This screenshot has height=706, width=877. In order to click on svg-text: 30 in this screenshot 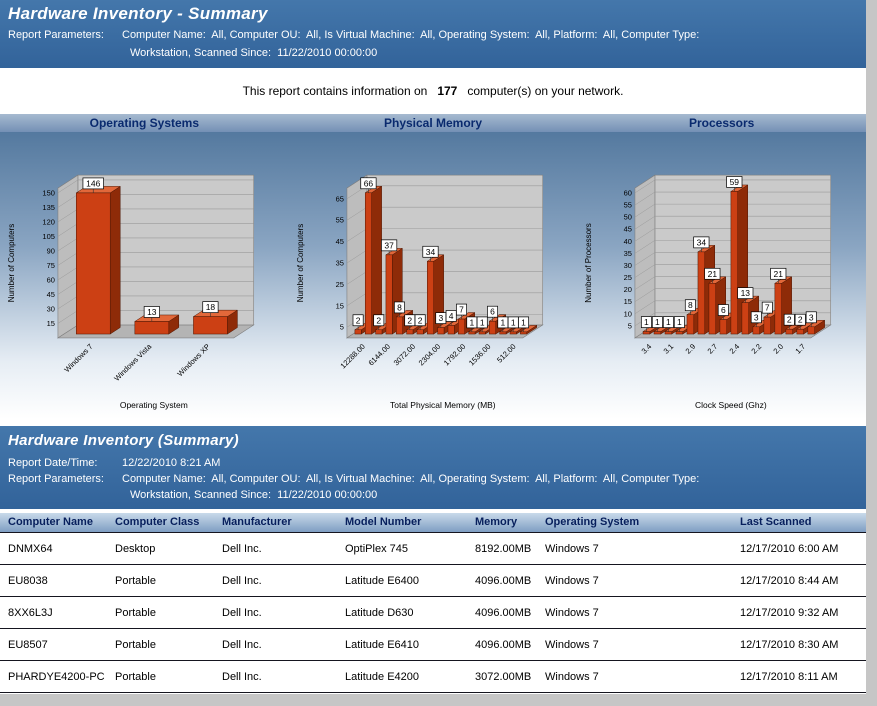, I will do `click(51, 308)`.